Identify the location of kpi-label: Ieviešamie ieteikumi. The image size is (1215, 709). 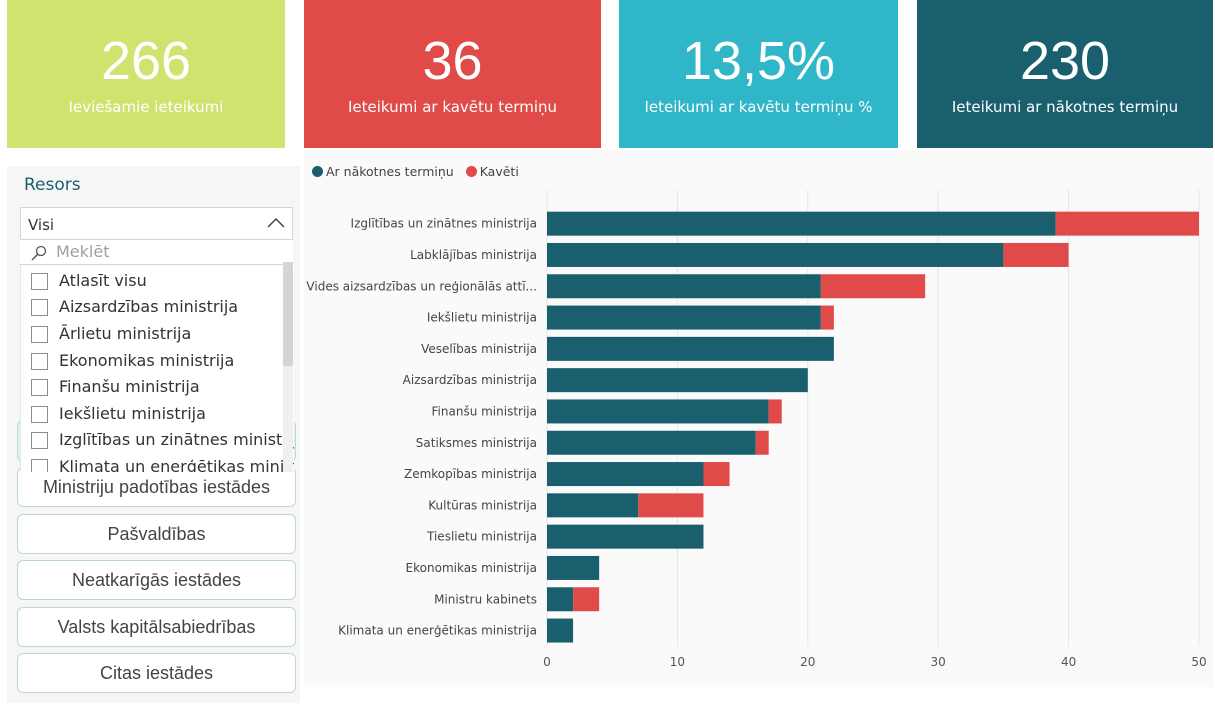
(146, 107).